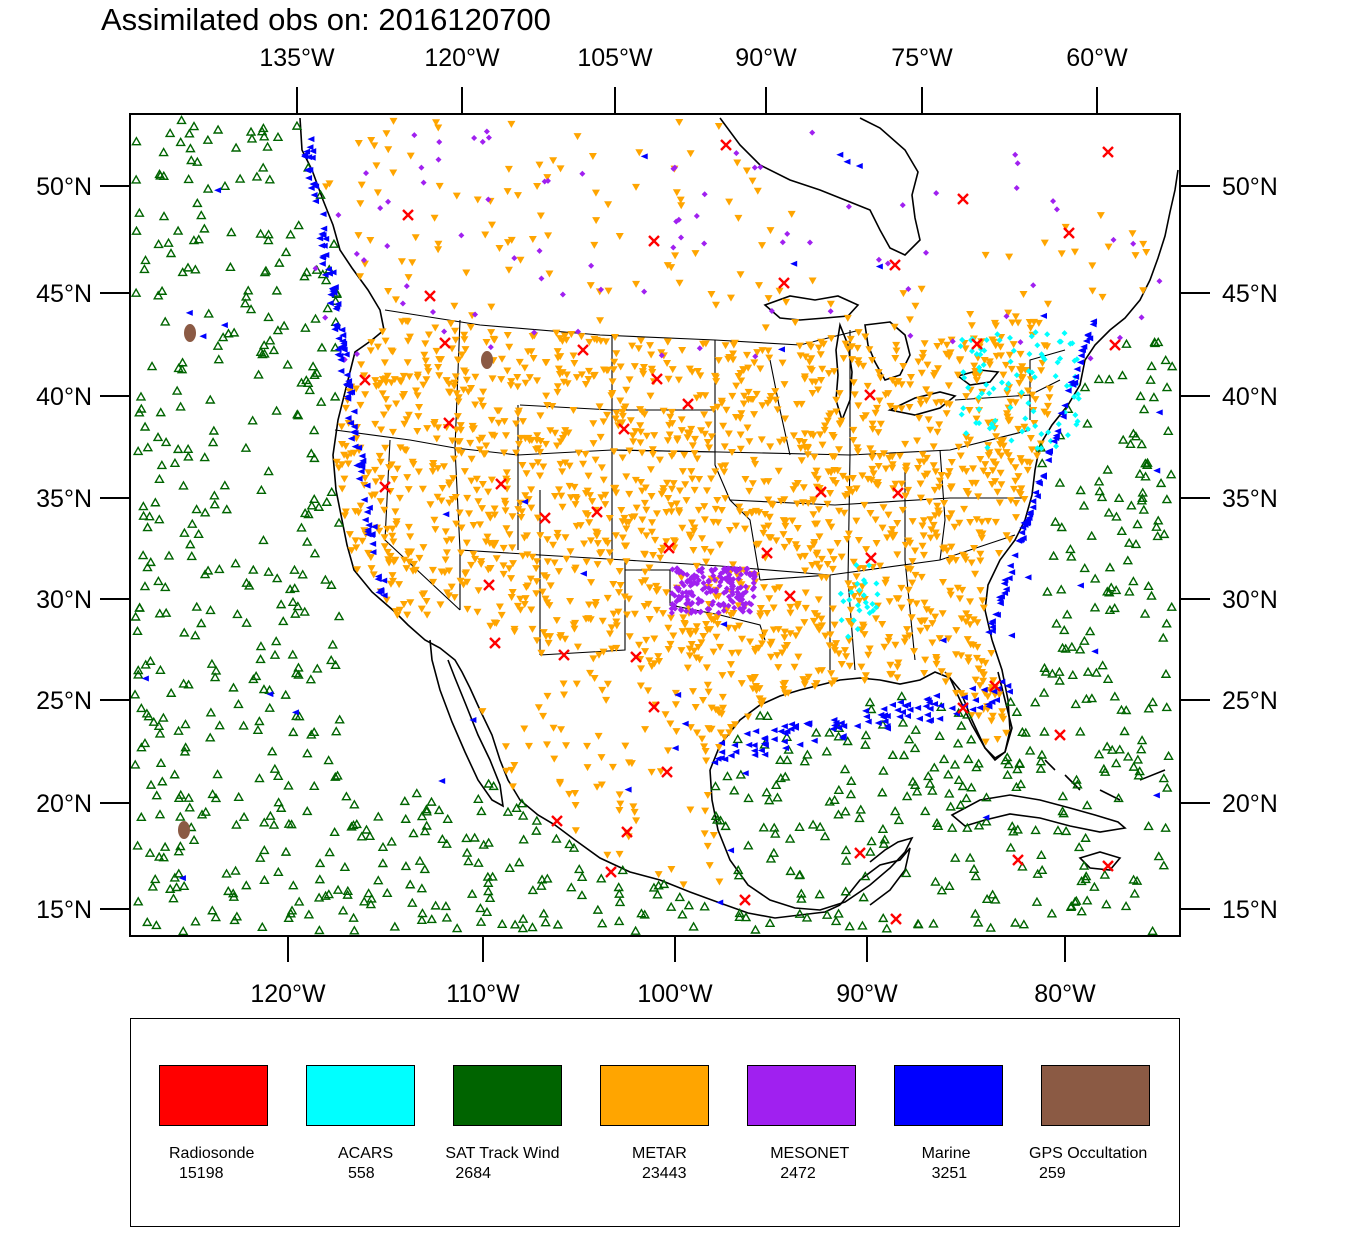 The image size is (1350, 1250). Describe the element at coordinates (976, 422) in the screenshot. I see `acars-marker` at that location.